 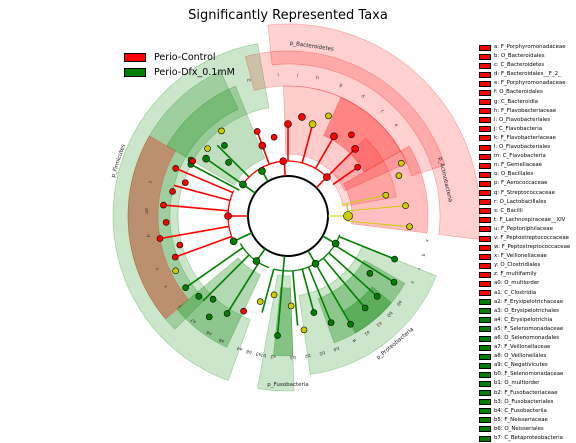 What do you see at coordinates (527, 411) in the screenshot?
I see `taxa-legend-item: b4: C_Fusobacteriia` at bounding box center [527, 411].